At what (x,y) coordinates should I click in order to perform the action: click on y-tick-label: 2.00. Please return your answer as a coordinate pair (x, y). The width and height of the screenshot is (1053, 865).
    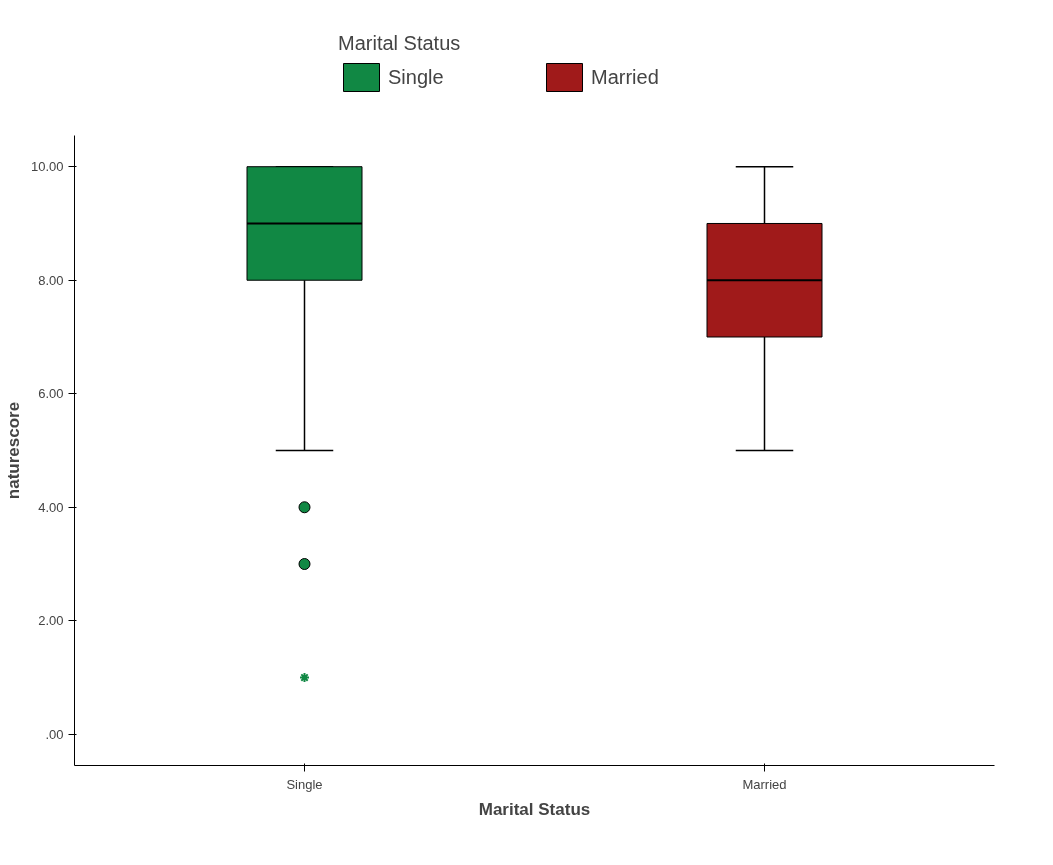
    Looking at the image, I should click on (51, 621).